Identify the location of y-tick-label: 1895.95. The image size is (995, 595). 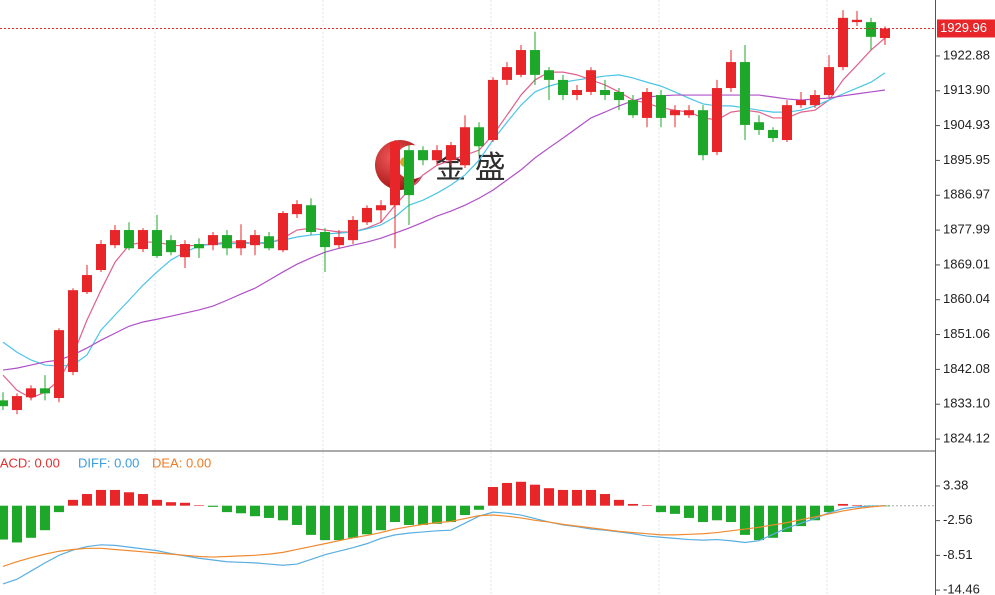
(966, 159).